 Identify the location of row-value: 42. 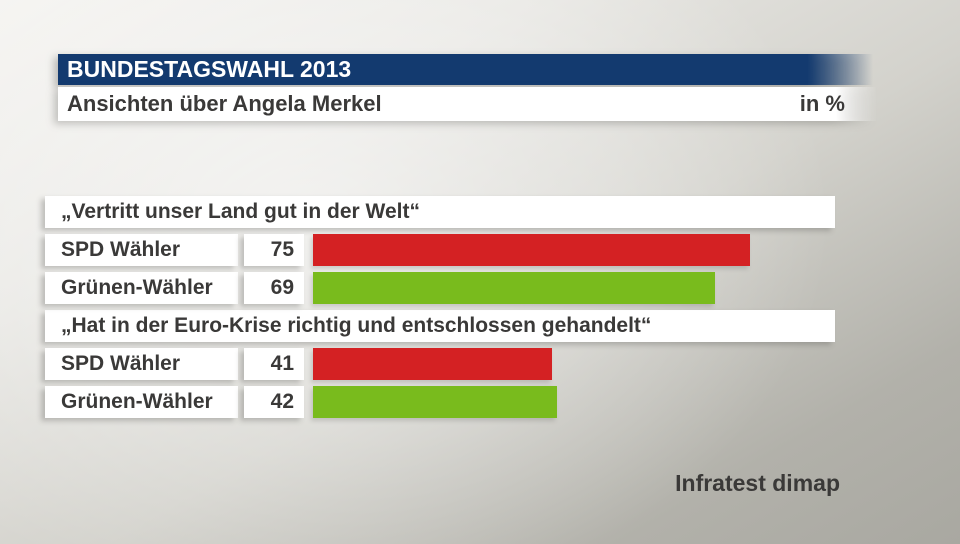
(274, 402).